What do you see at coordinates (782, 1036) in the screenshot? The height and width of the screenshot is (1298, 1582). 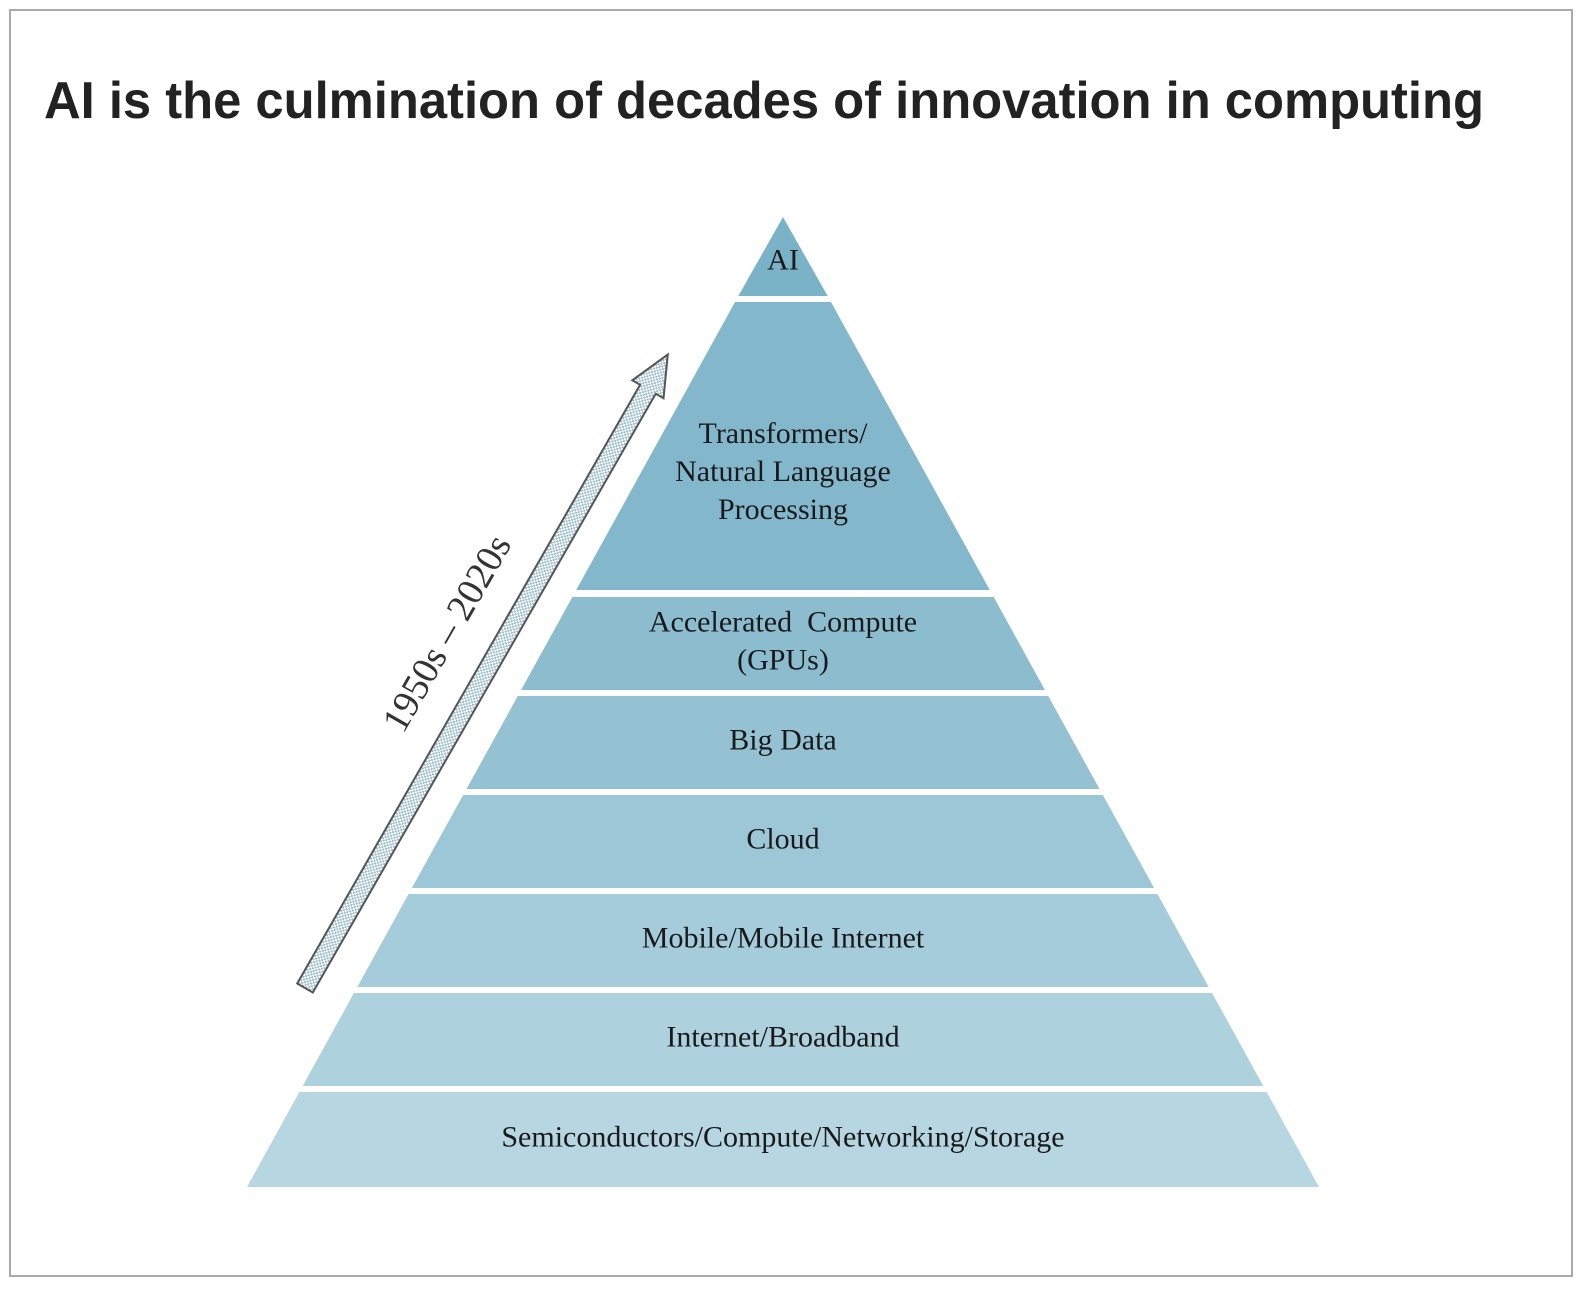 I see `layer-label: Internet/Broadband` at bounding box center [782, 1036].